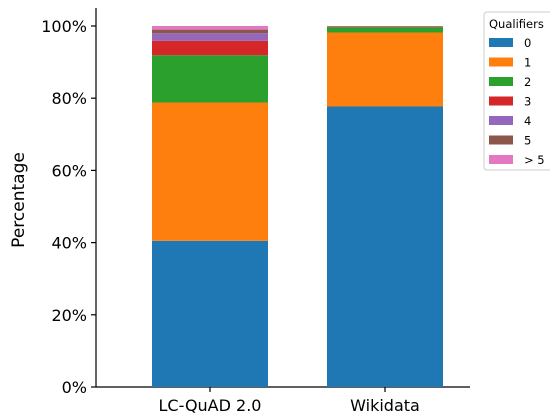  What do you see at coordinates (527, 121) in the screenshot?
I see `legend-label: 4` at bounding box center [527, 121].